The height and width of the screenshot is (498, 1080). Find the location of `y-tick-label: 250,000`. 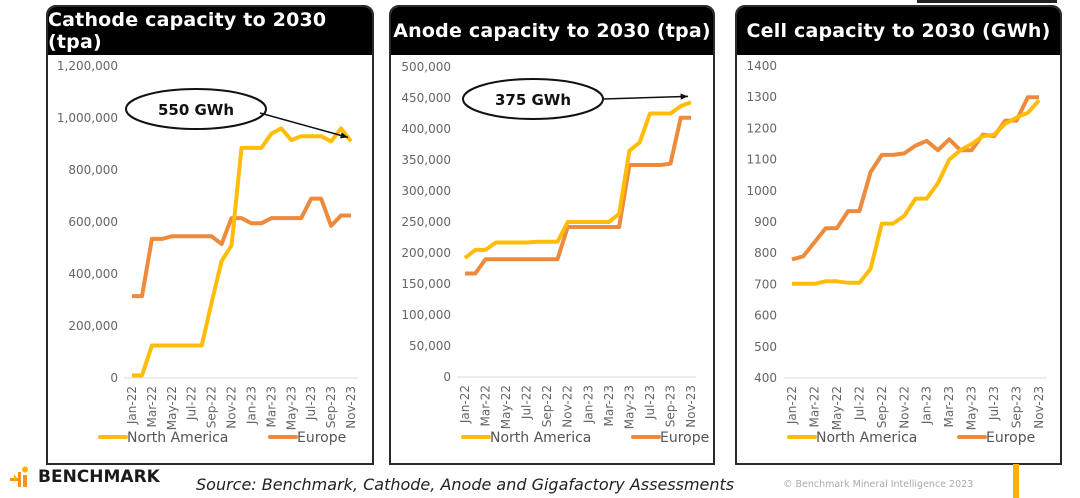

y-tick-label: 250,000 is located at coordinates (426, 222).